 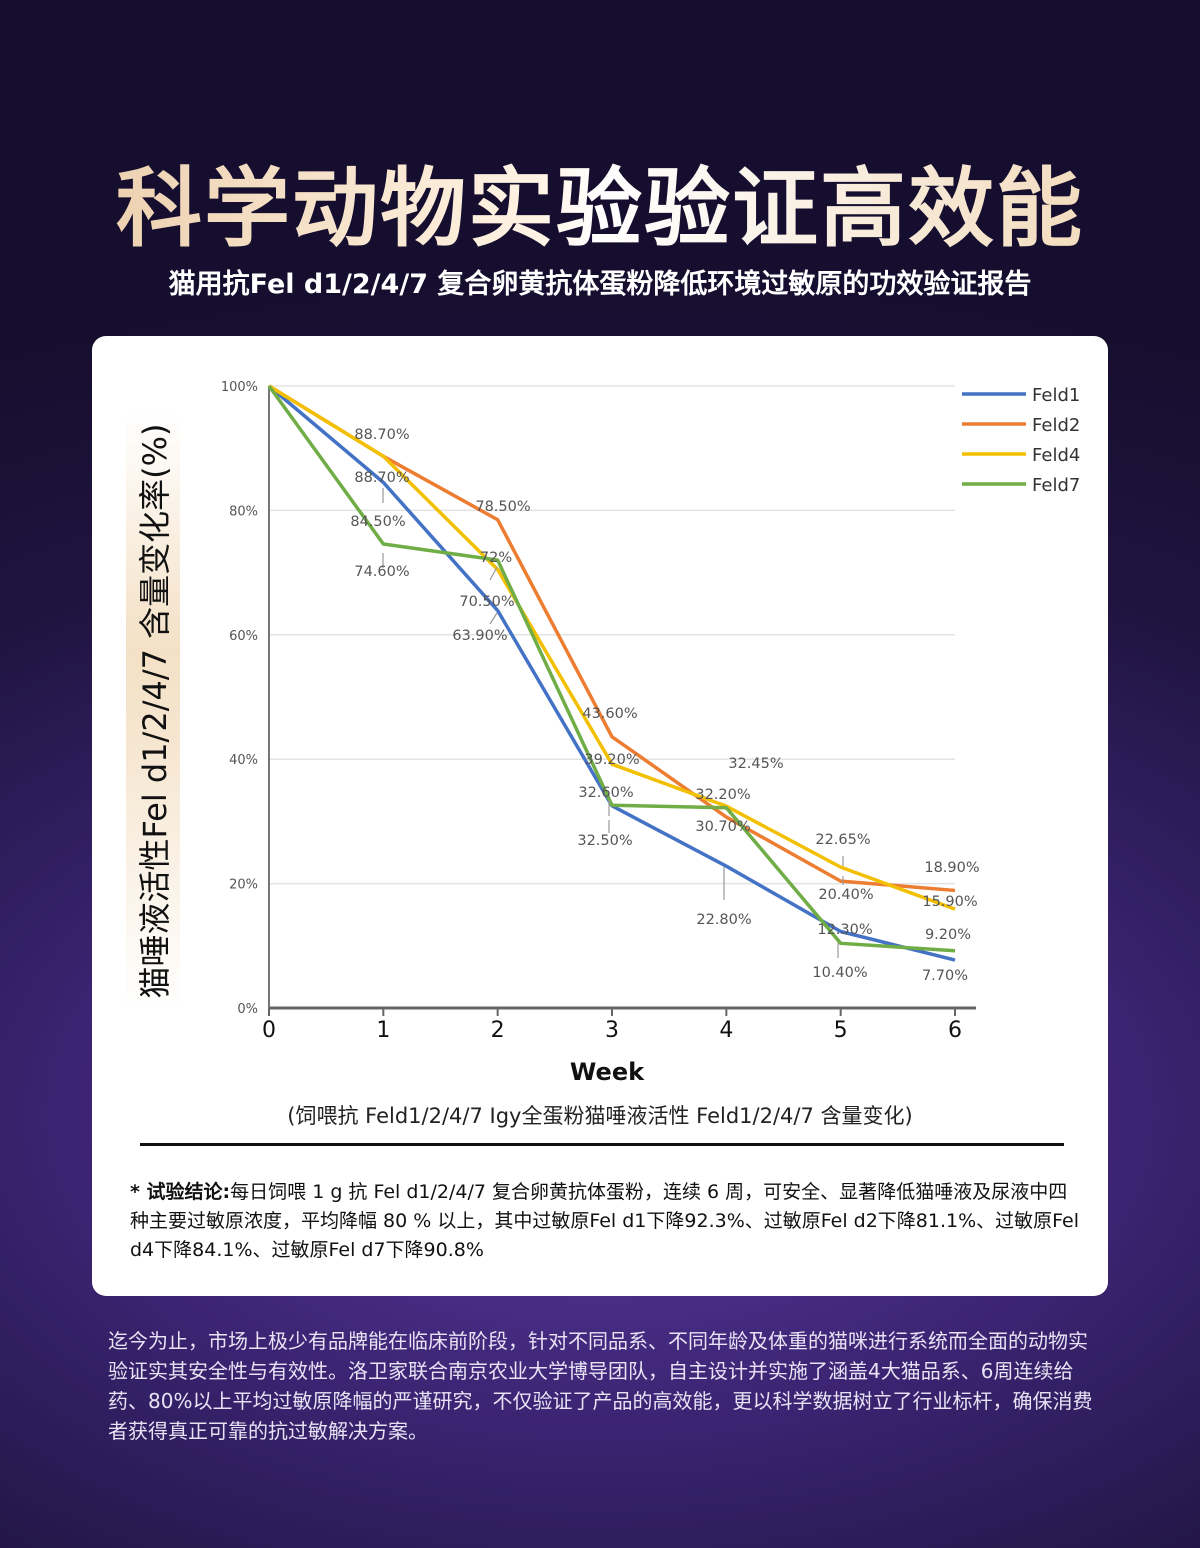 What do you see at coordinates (722, 795) in the screenshot?
I see `data-label: 32.20%` at bounding box center [722, 795].